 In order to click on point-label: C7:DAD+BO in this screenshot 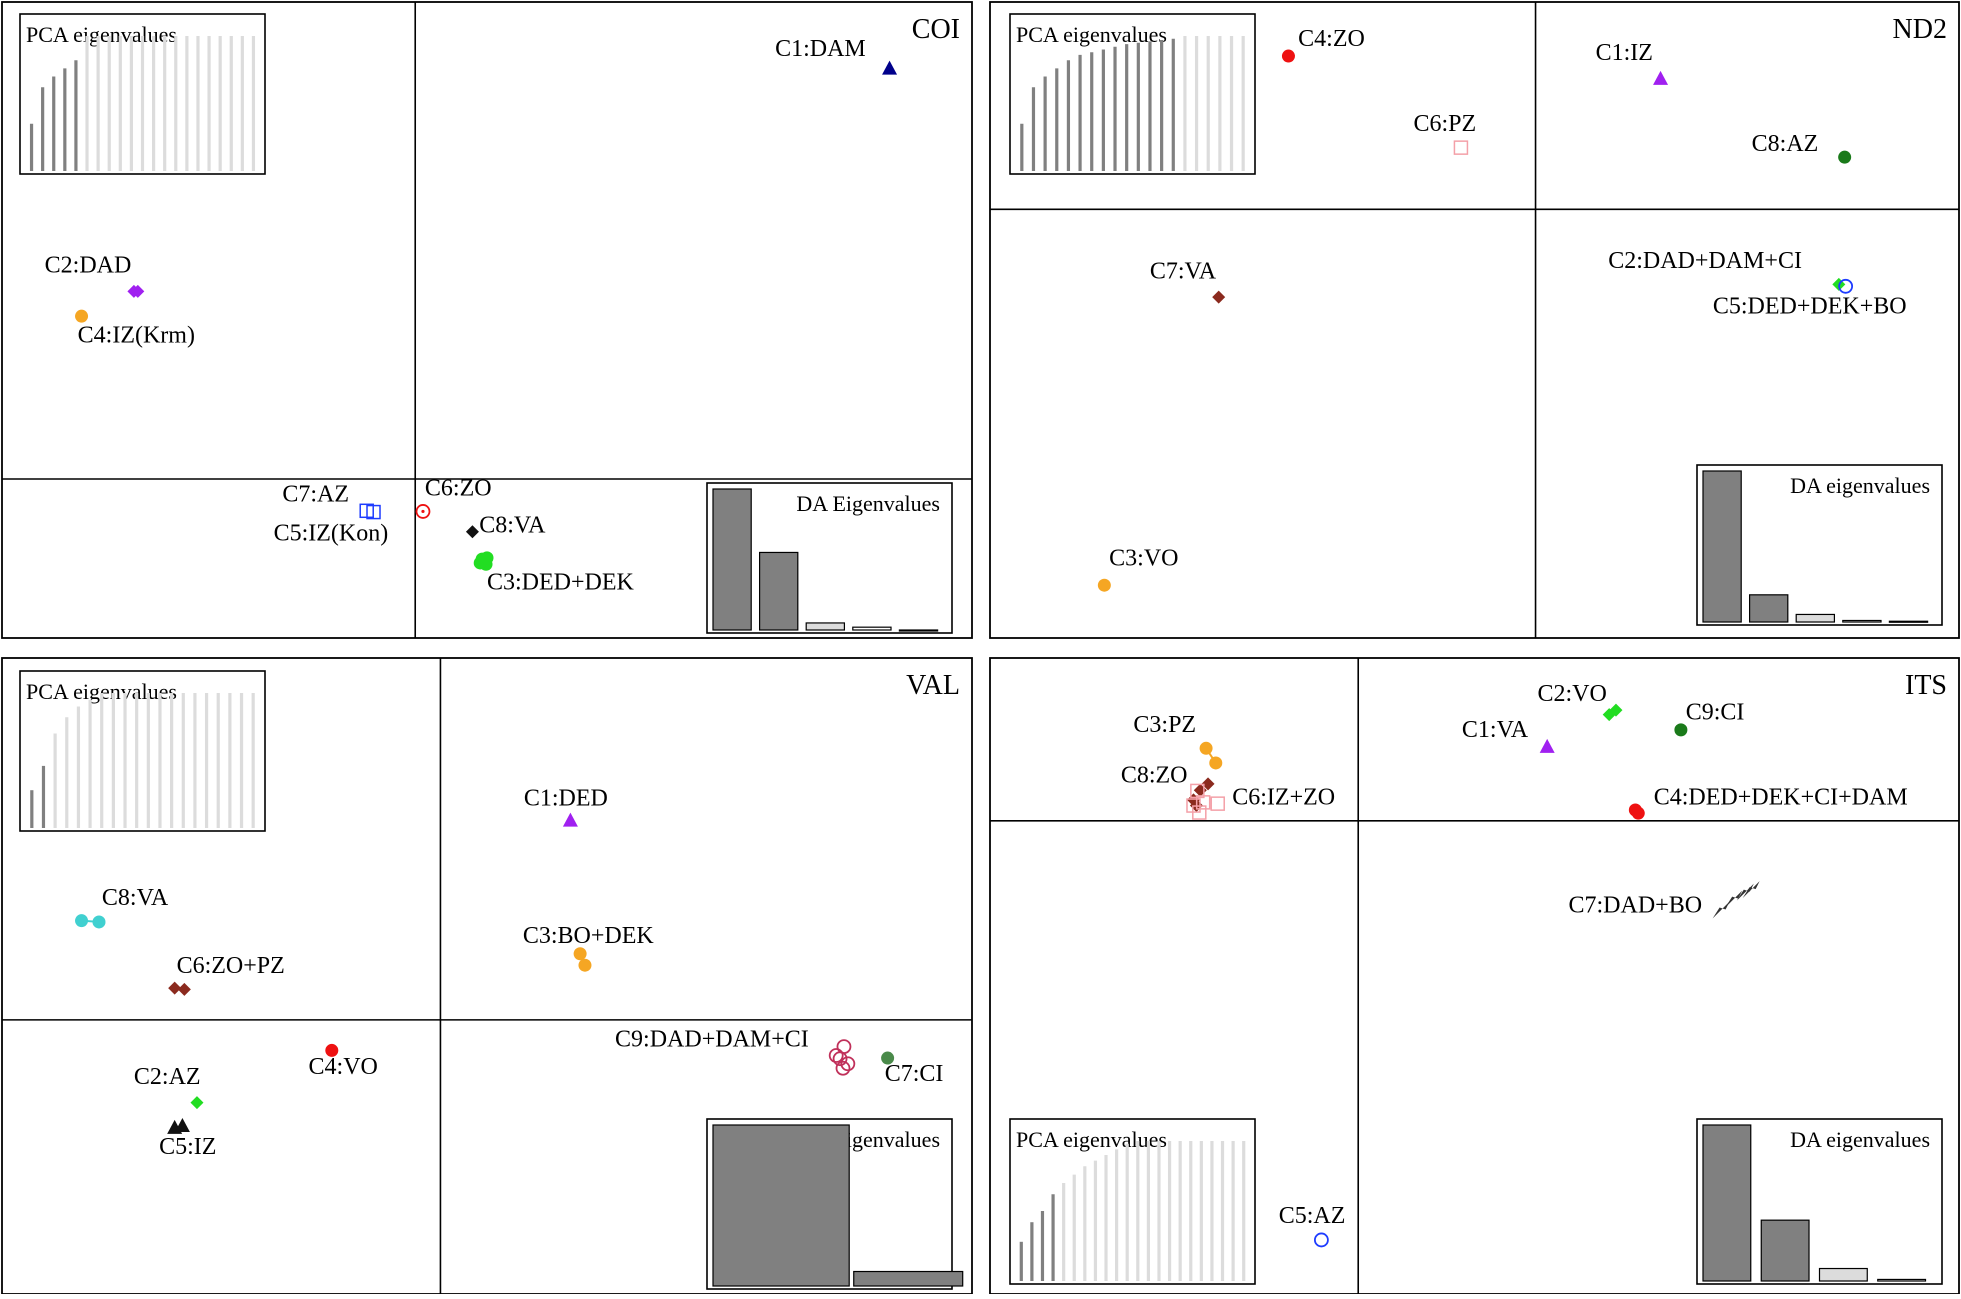, I will do `click(1635, 905)`.